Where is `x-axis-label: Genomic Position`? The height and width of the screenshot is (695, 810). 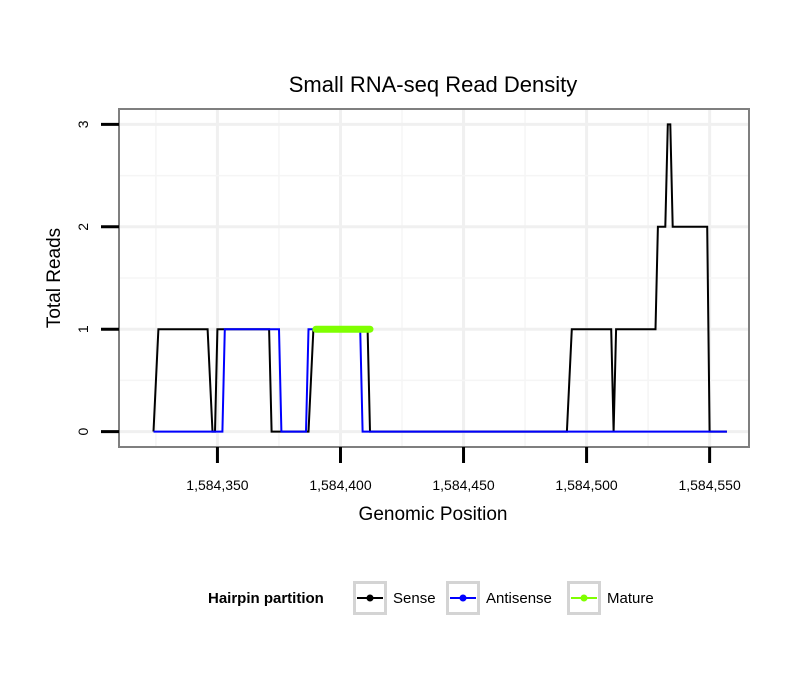
x-axis-label: Genomic Position is located at coordinates (433, 514).